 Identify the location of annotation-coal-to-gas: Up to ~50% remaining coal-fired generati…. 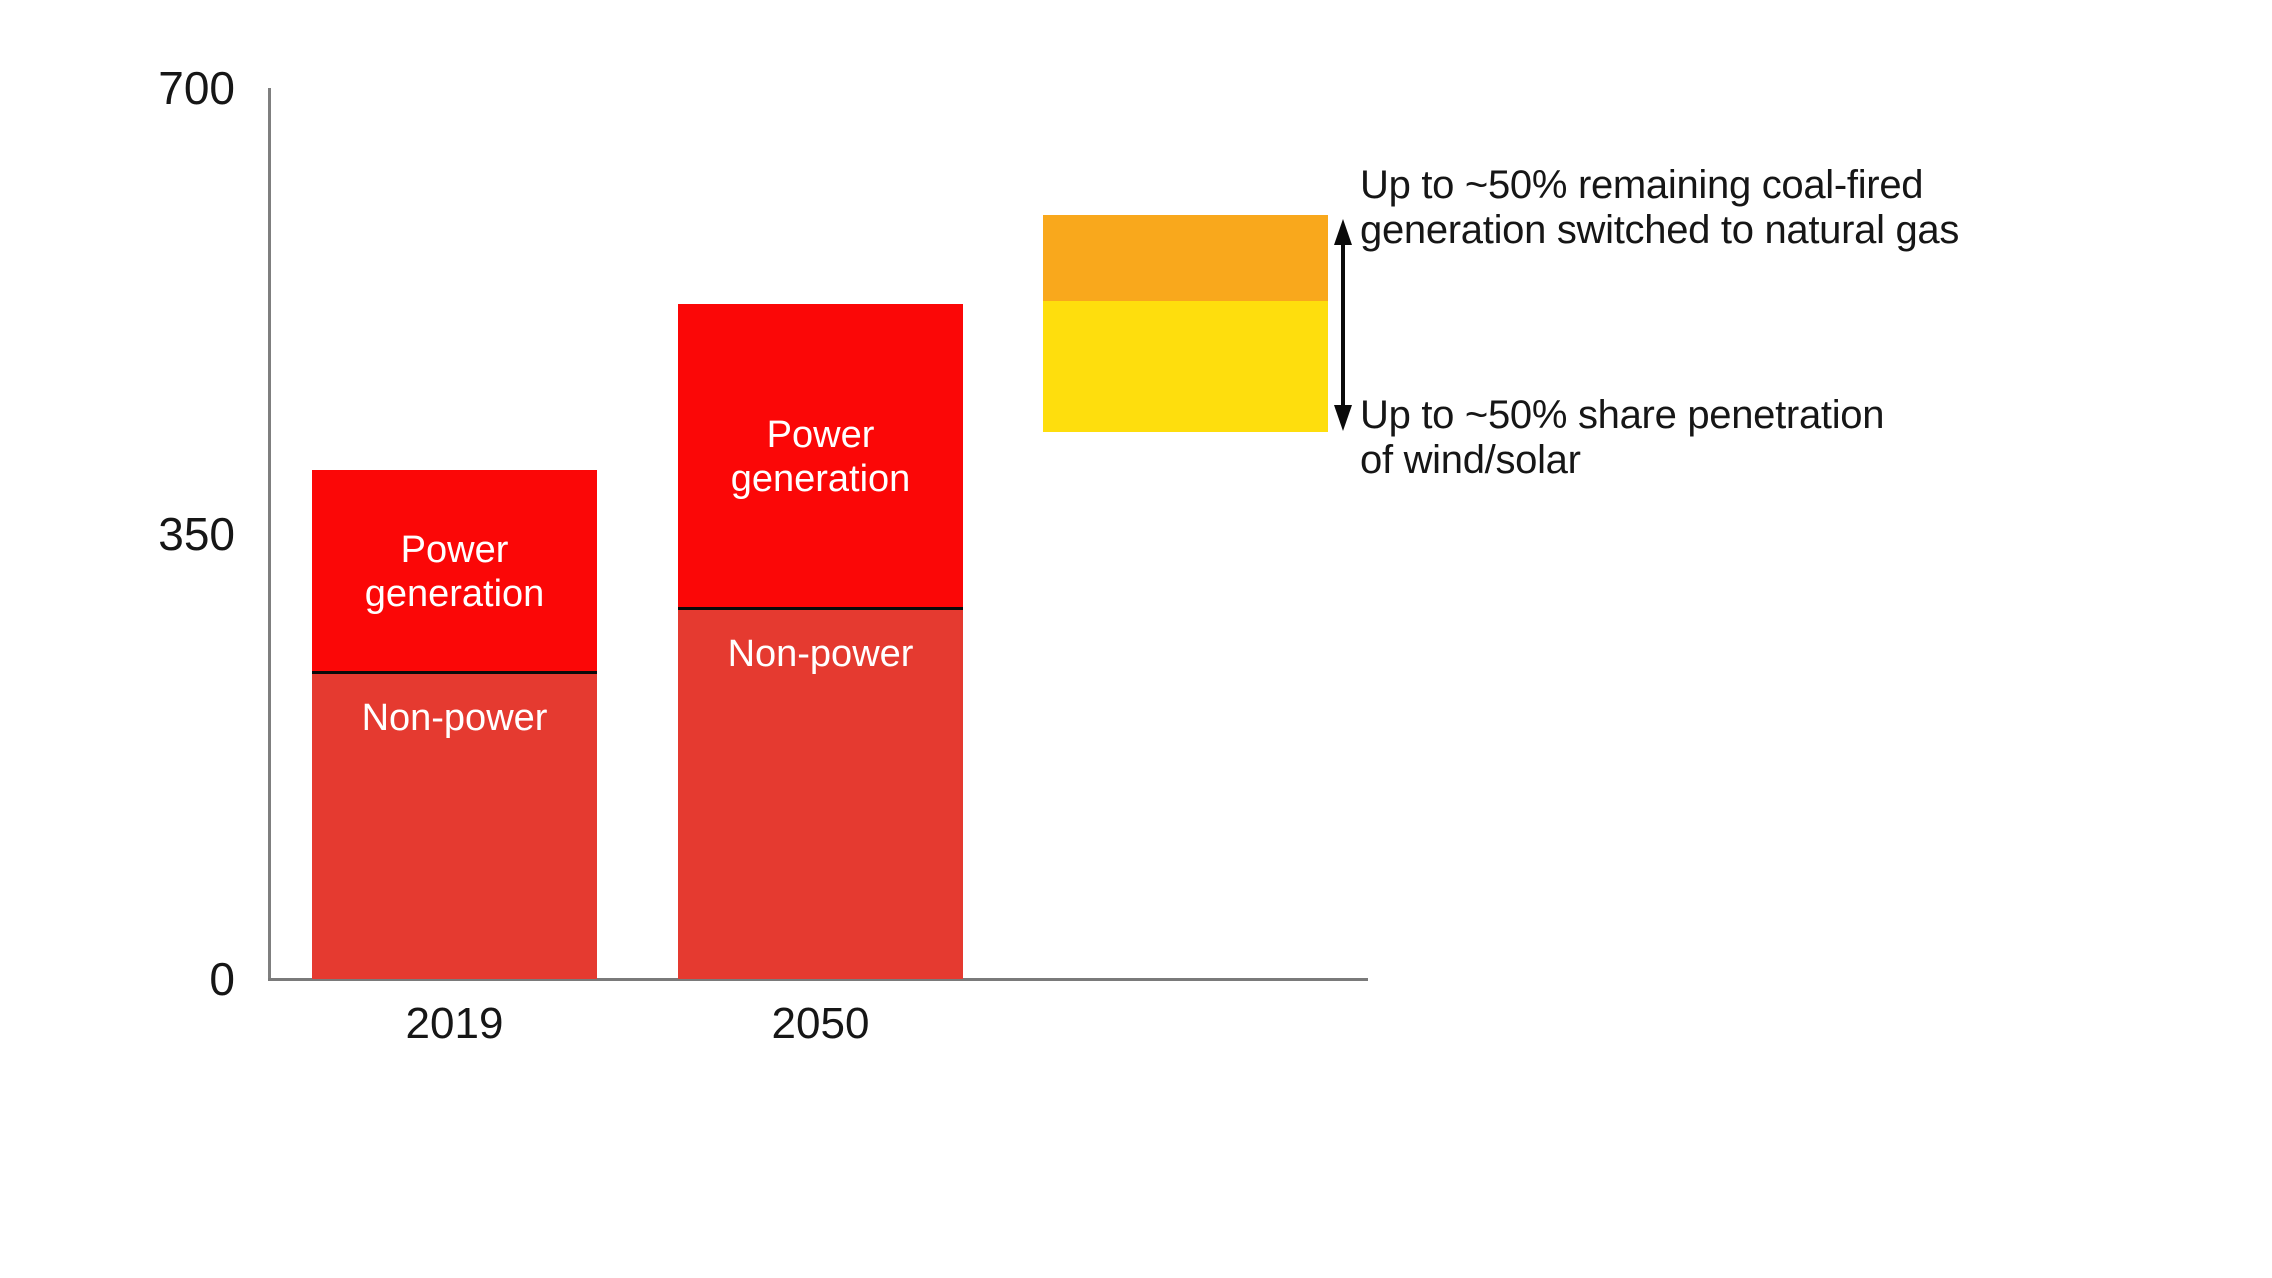
(1659, 208).